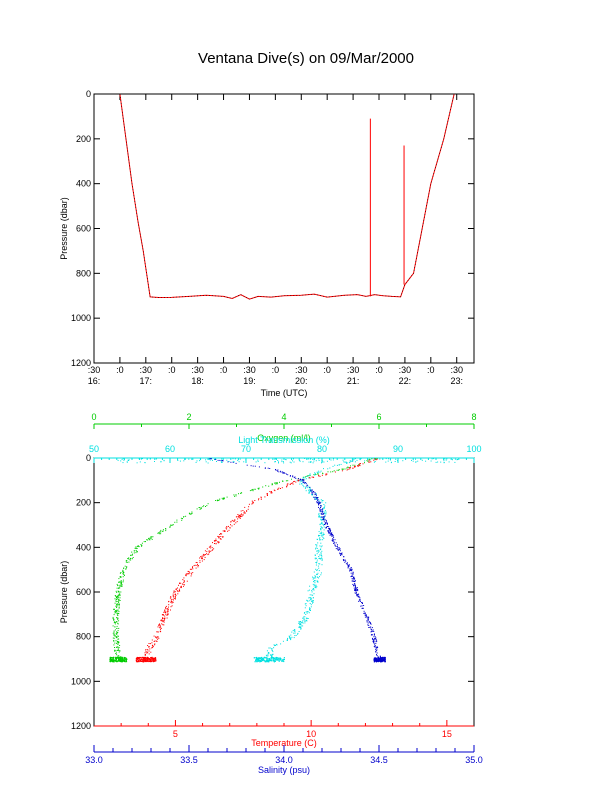  What do you see at coordinates (83, 637) in the screenshot?
I see `y-tick-label: 800` at bounding box center [83, 637].